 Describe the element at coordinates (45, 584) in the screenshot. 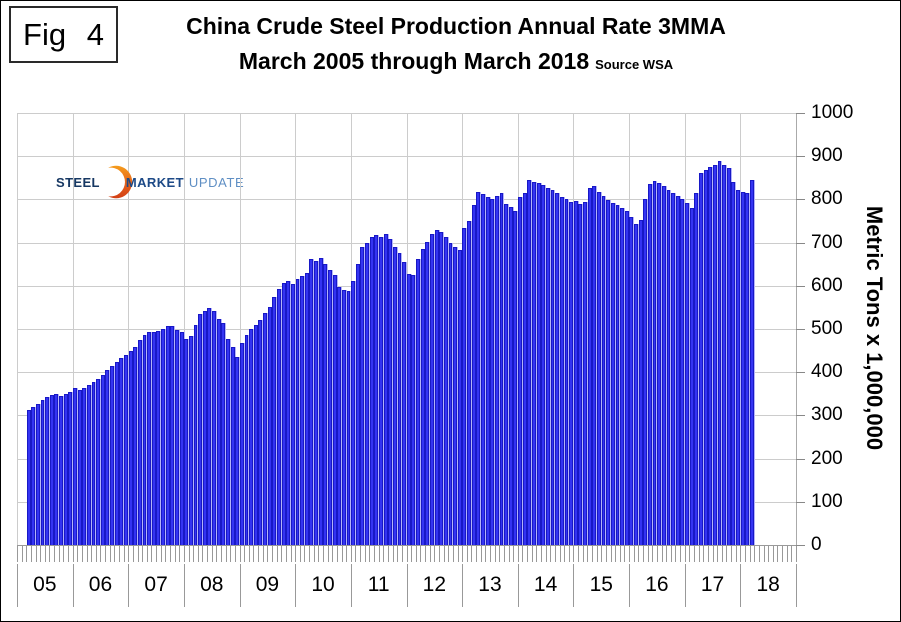

I see `x-axis-year-label: 05` at that location.